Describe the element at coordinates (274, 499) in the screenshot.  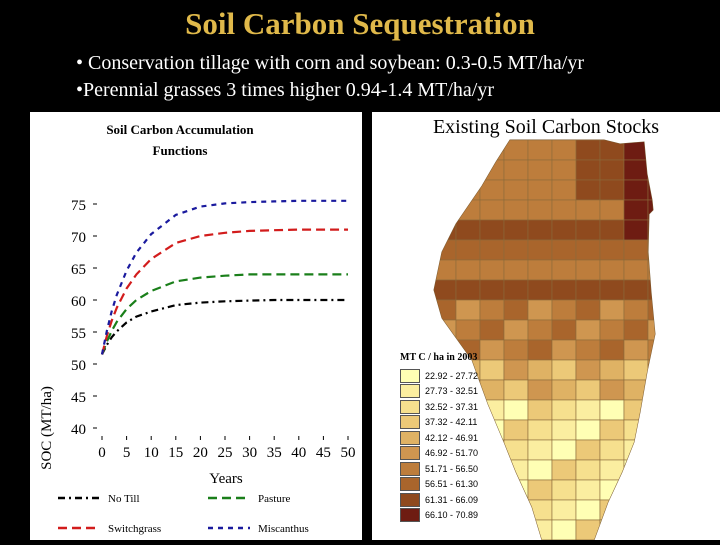
I see `legend-label-pasture: Pasture` at that location.